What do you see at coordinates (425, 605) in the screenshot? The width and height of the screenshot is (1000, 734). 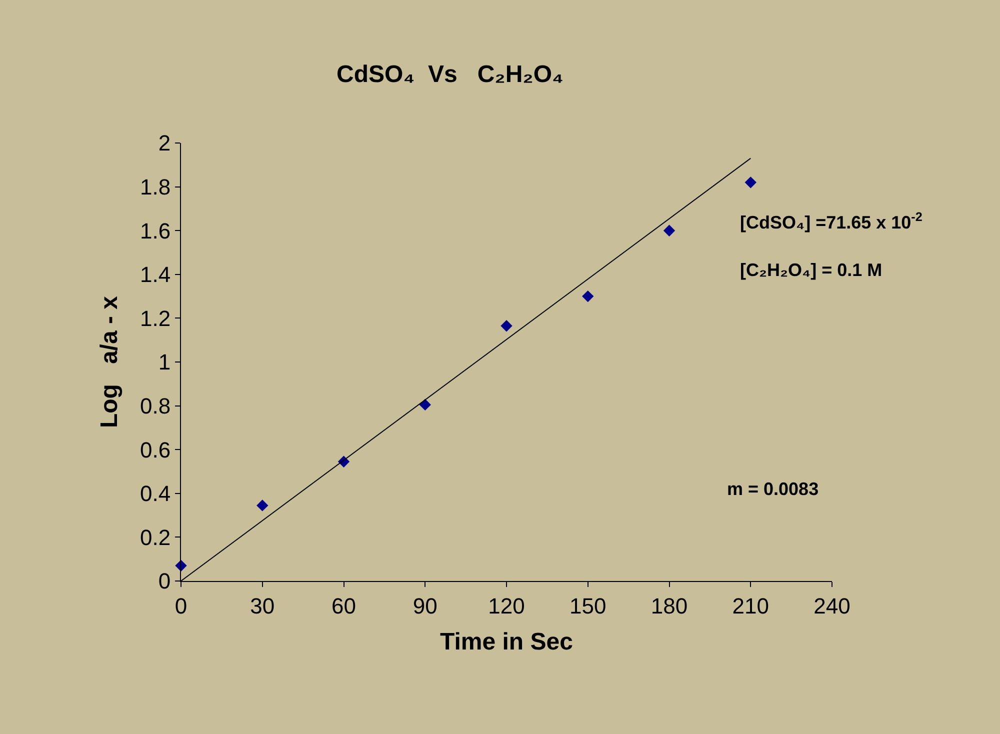 I see `x-tick-label: 90` at bounding box center [425, 605].